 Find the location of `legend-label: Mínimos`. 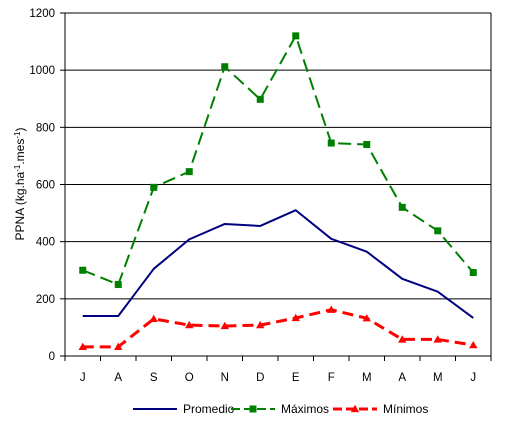

legend-label: Mínimos is located at coordinates (405, 409).